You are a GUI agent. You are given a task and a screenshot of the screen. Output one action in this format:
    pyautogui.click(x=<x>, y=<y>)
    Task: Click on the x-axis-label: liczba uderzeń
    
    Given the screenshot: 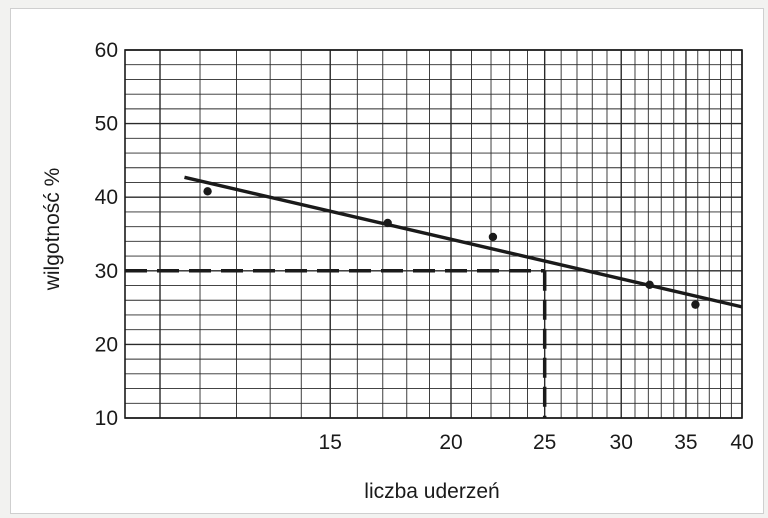 What is the action you would take?
    pyautogui.click(x=431, y=491)
    